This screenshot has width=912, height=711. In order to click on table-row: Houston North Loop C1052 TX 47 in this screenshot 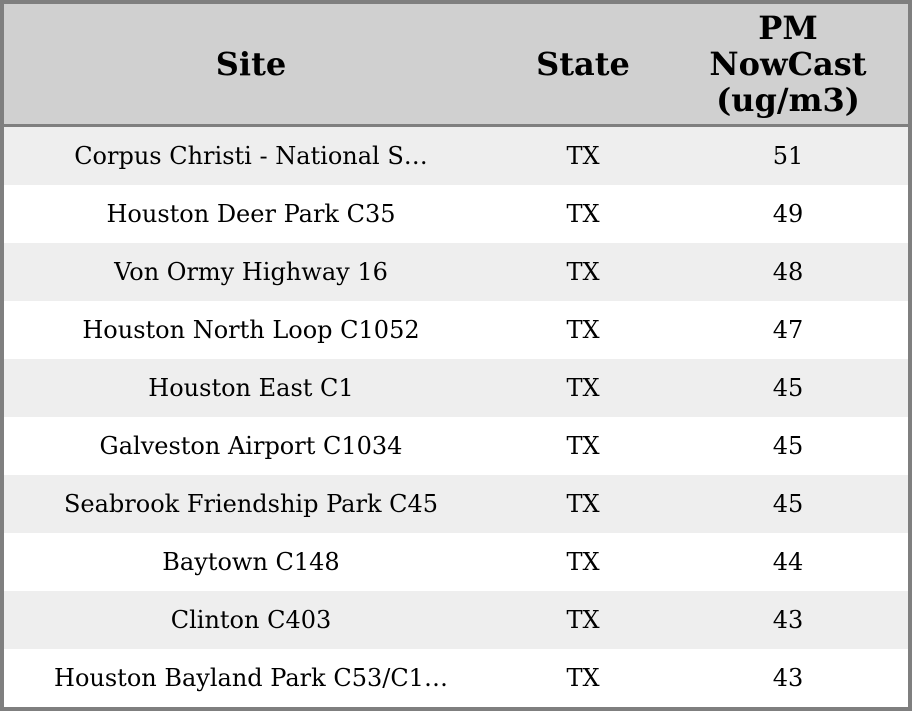, I will do `click(456, 330)`.